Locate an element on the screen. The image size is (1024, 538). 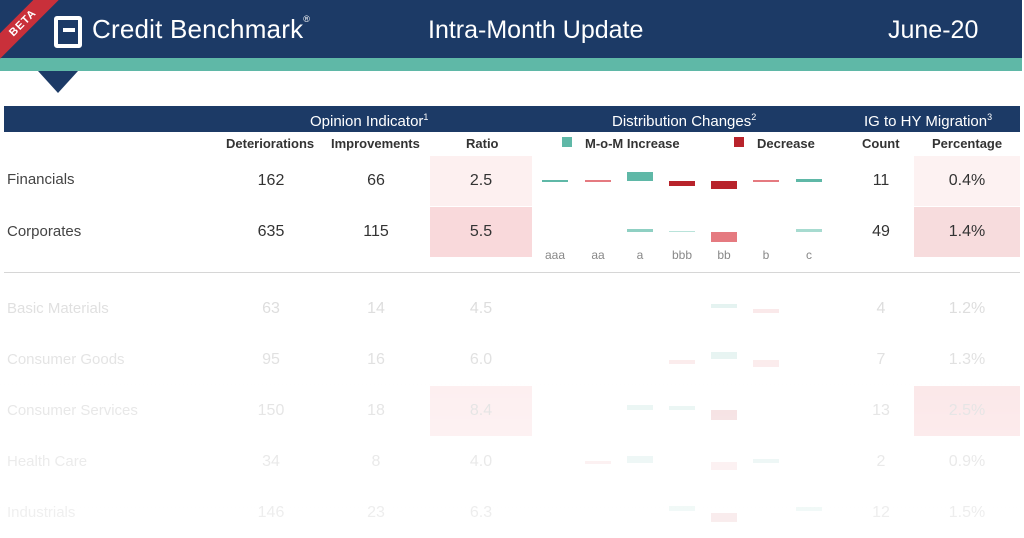
consumer-goods-ratio: 6.0 is located at coordinates (481, 359).